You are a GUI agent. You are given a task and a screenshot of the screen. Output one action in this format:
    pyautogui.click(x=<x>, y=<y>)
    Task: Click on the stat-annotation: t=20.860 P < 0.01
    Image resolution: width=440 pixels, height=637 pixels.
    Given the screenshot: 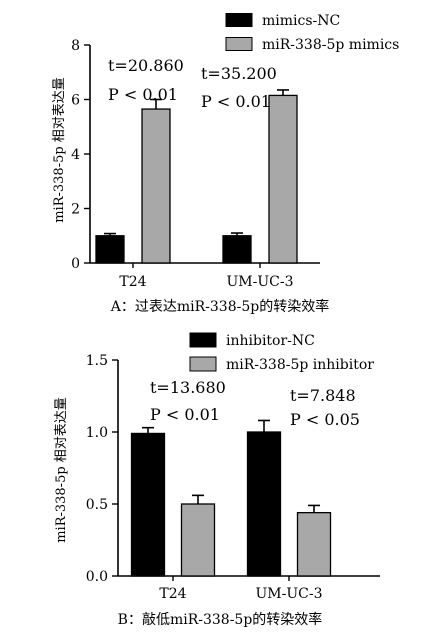 What is the action you would take?
    pyautogui.click(x=146, y=80)
    